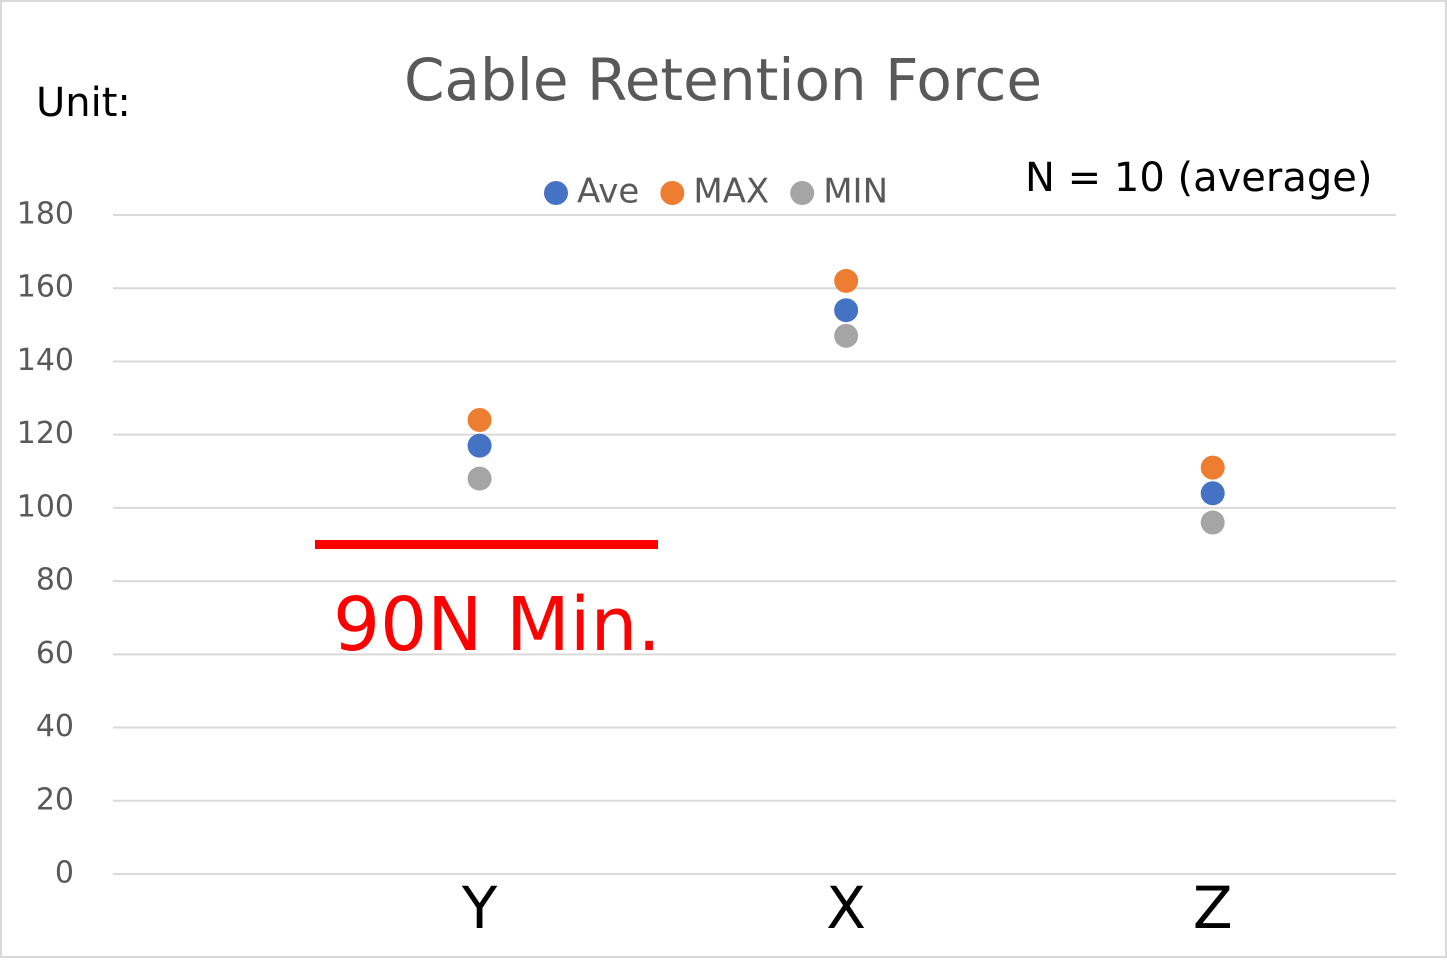 The width and height of the screenshot is (1447, 962). What do you see at coordinates (608, 192) in the screenshot?
I see `legend-label: Ave` at bounding box center [608, 192].